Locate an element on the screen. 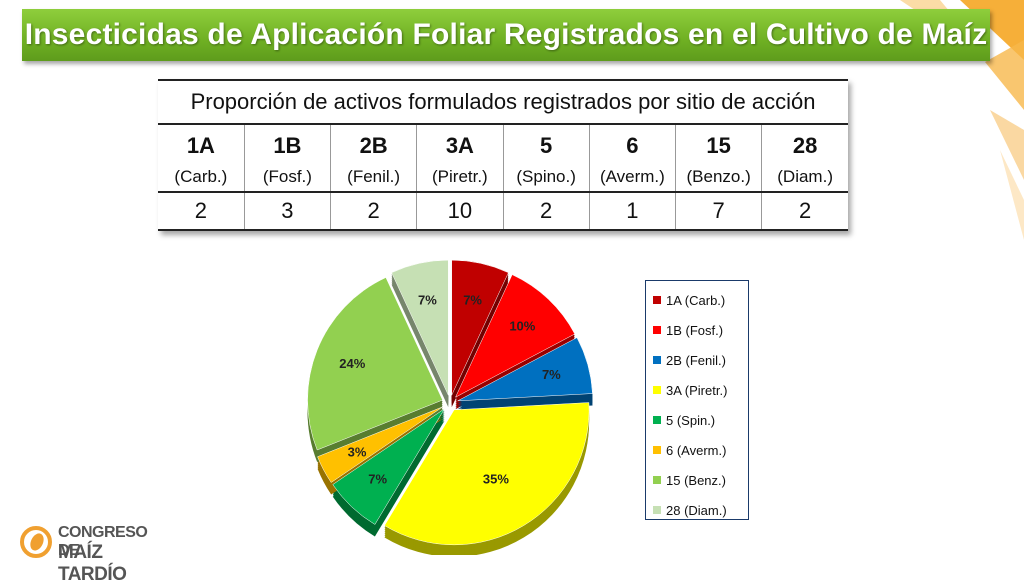 The image size is (1024, 586). legend-item: 1A (Carb.) is located at coordinates (700, 300).